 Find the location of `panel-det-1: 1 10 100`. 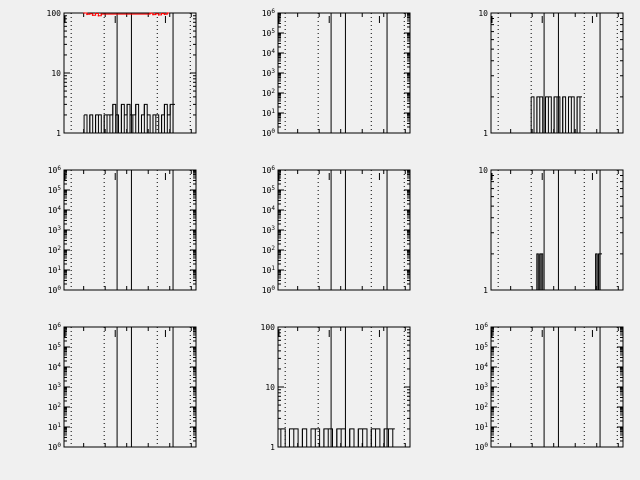

panel-det-1: 1 10 100 is located at coordinates (122, 73).